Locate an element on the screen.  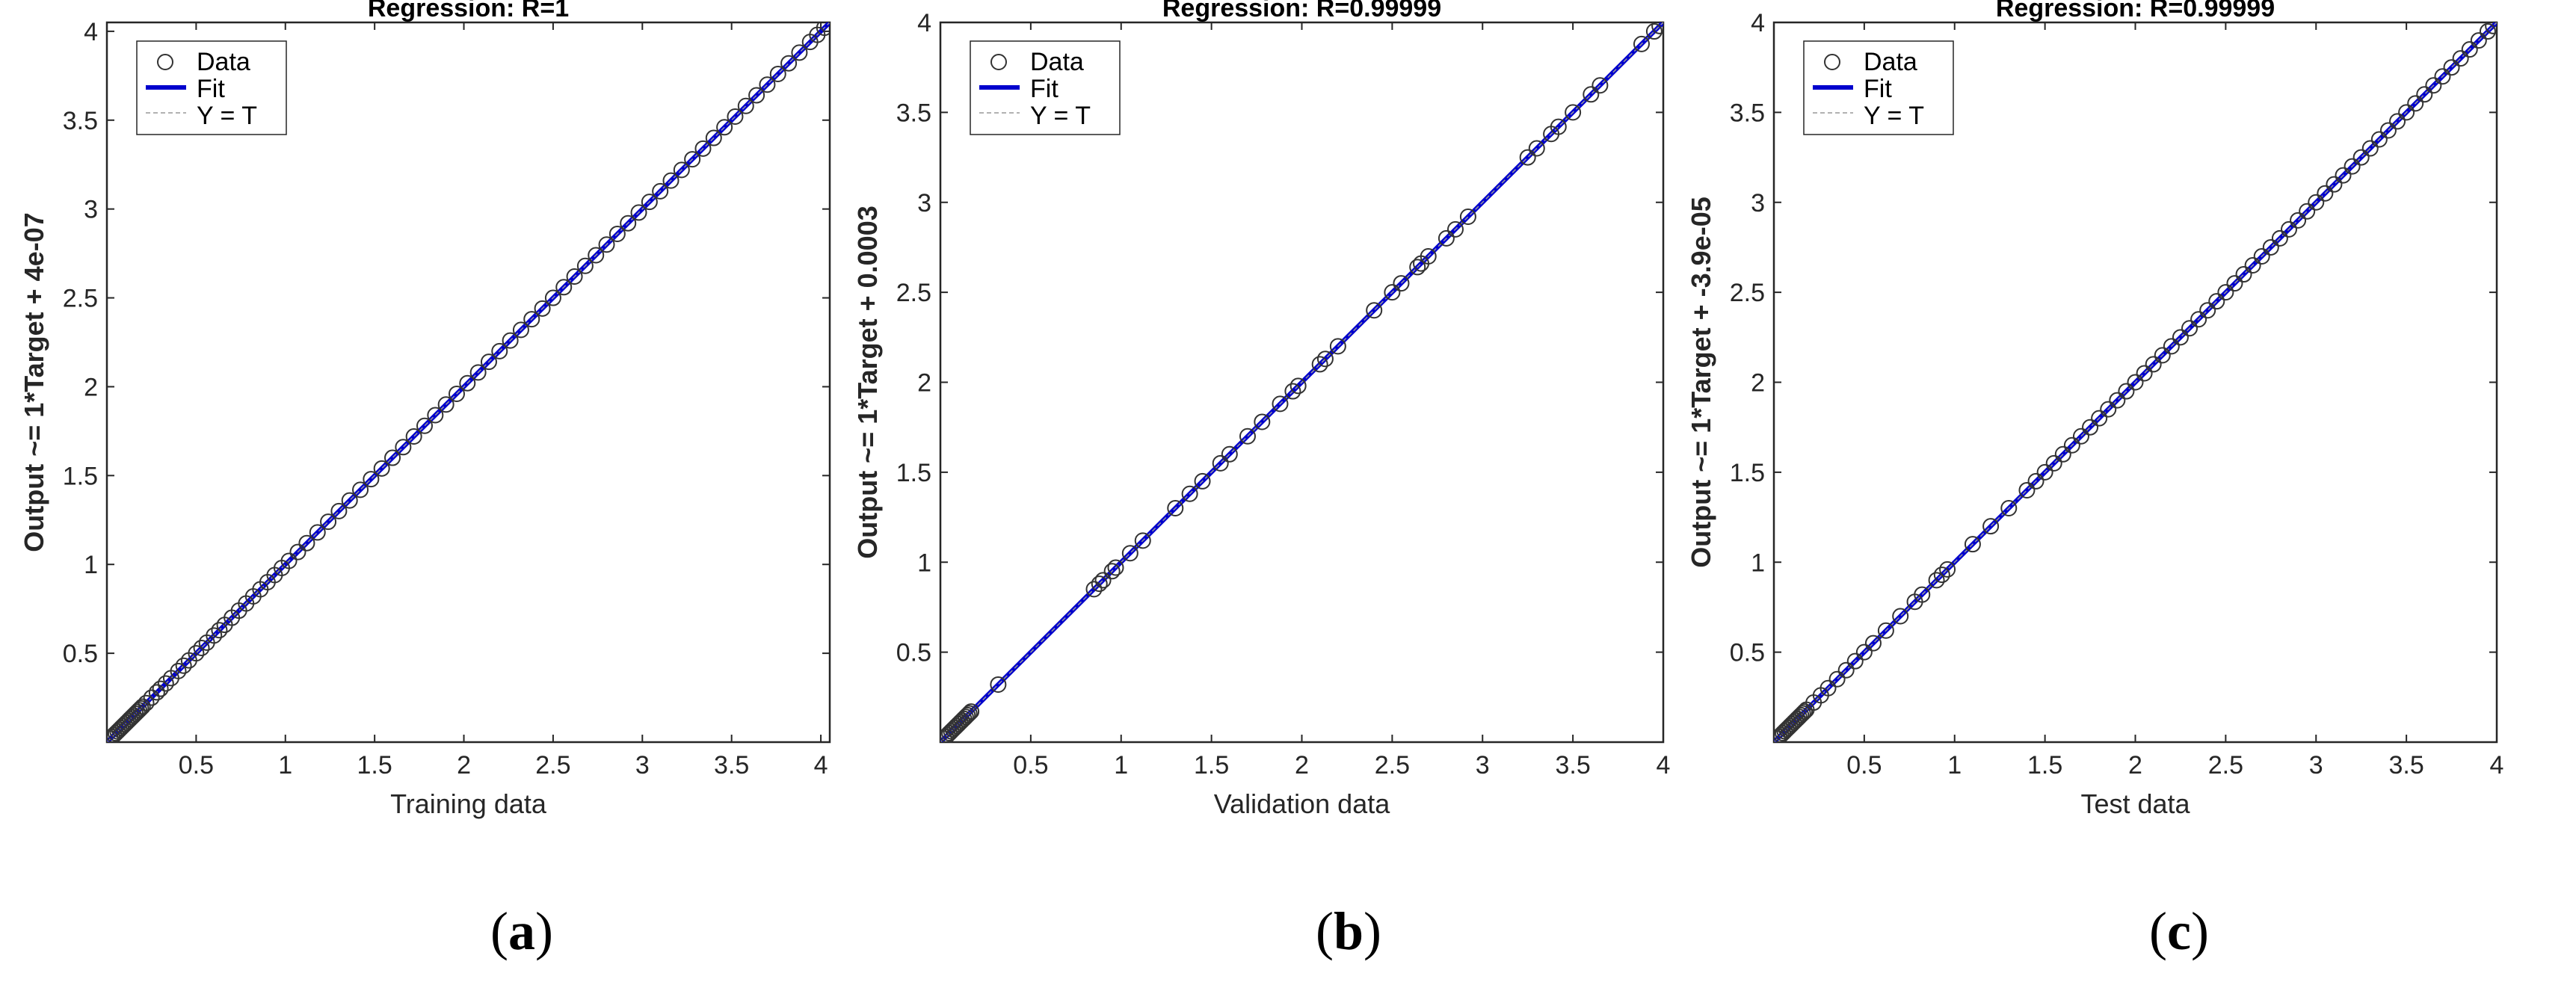
x-tick-label: 3.5 is located at coordinates (731, 765).